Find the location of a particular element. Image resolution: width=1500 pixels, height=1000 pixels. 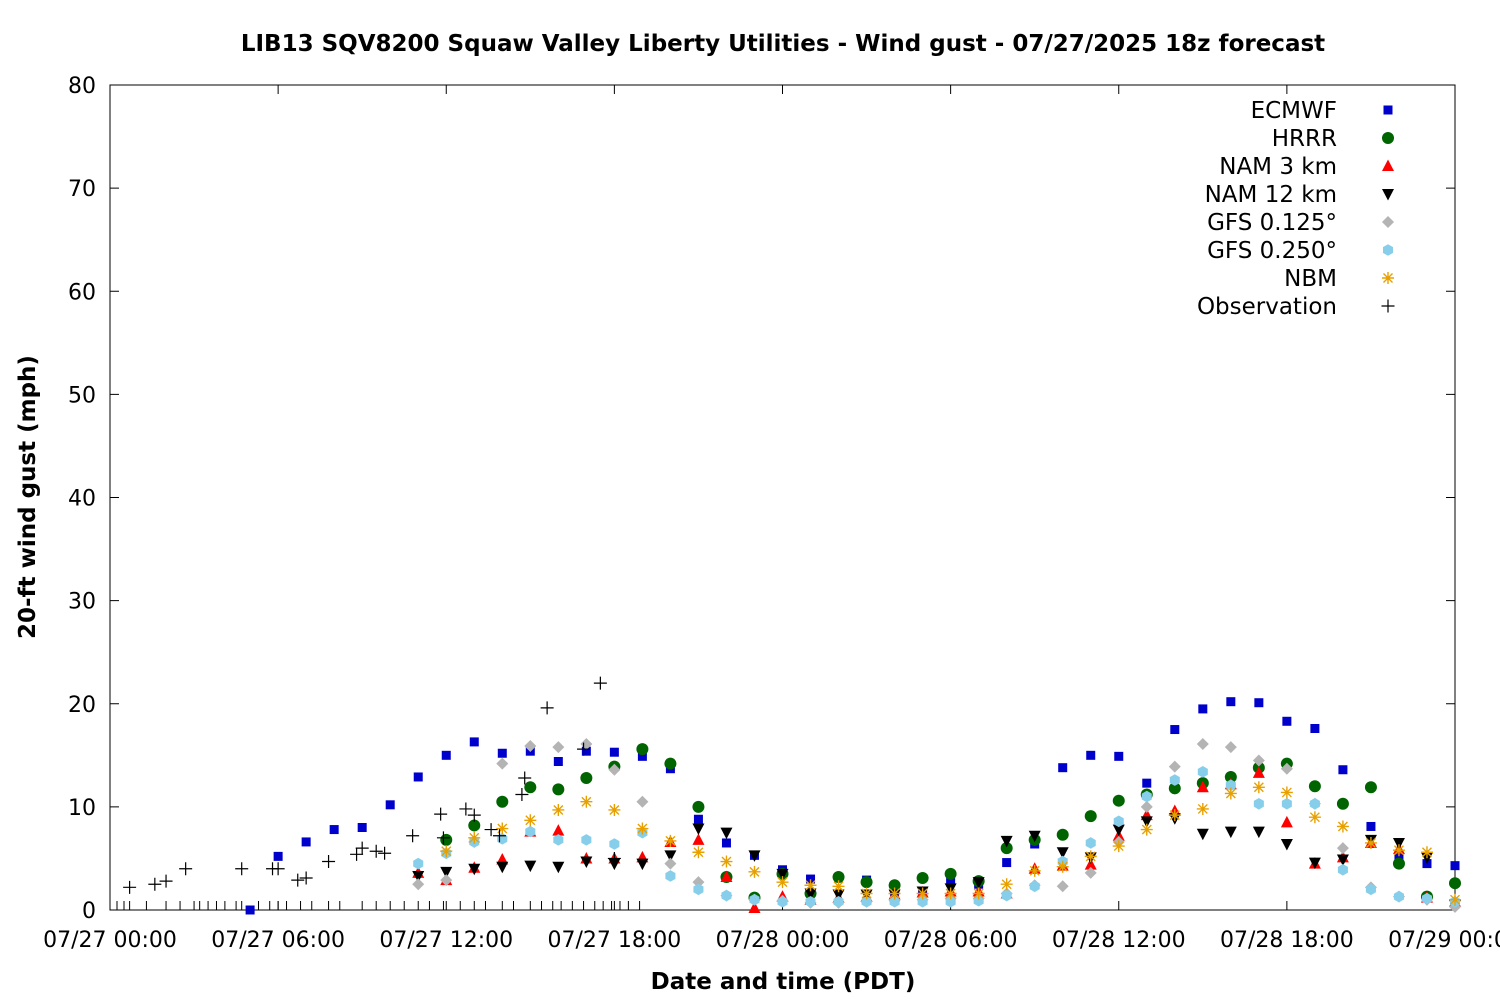

series-nbm is located at coordinates (950, 843).